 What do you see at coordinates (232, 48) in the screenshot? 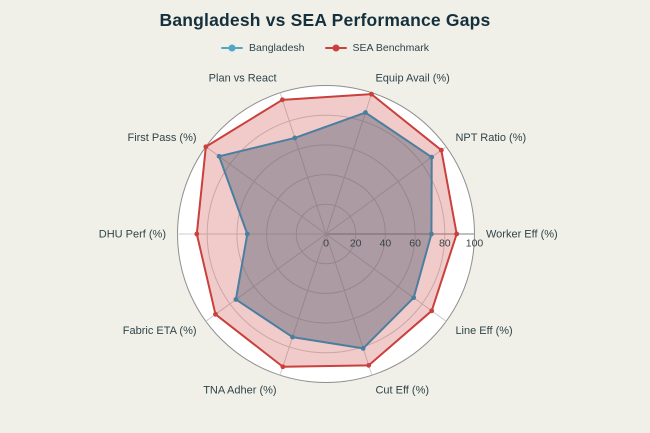
I see `bangladesh-line-marker-icon` at bounding box center [232, 48].